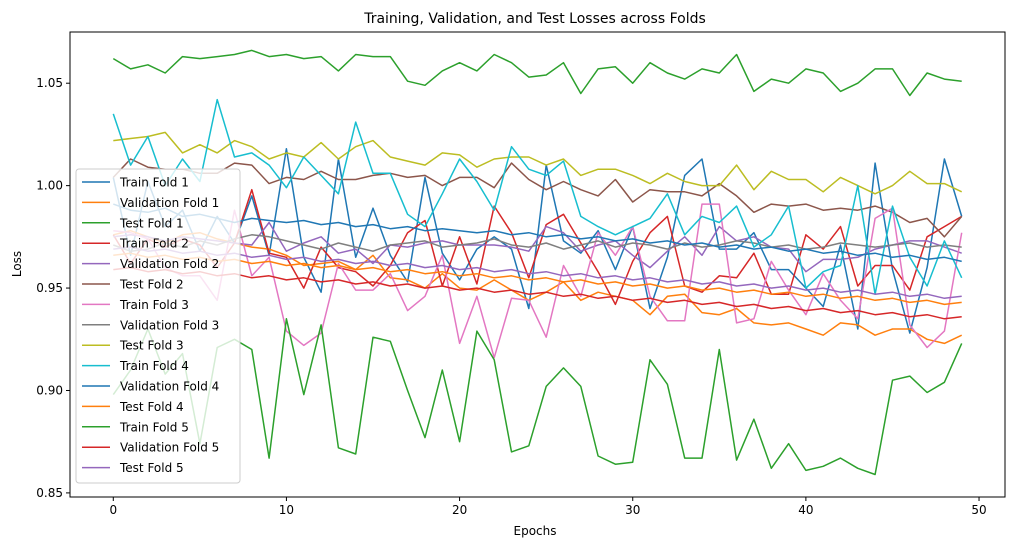 The image size is (1010, 547). What do you see at coordinates (169, 448) in the screenshot?
I see `legend-item-label: Validation Fold 5` at bounding box center [169, 448].